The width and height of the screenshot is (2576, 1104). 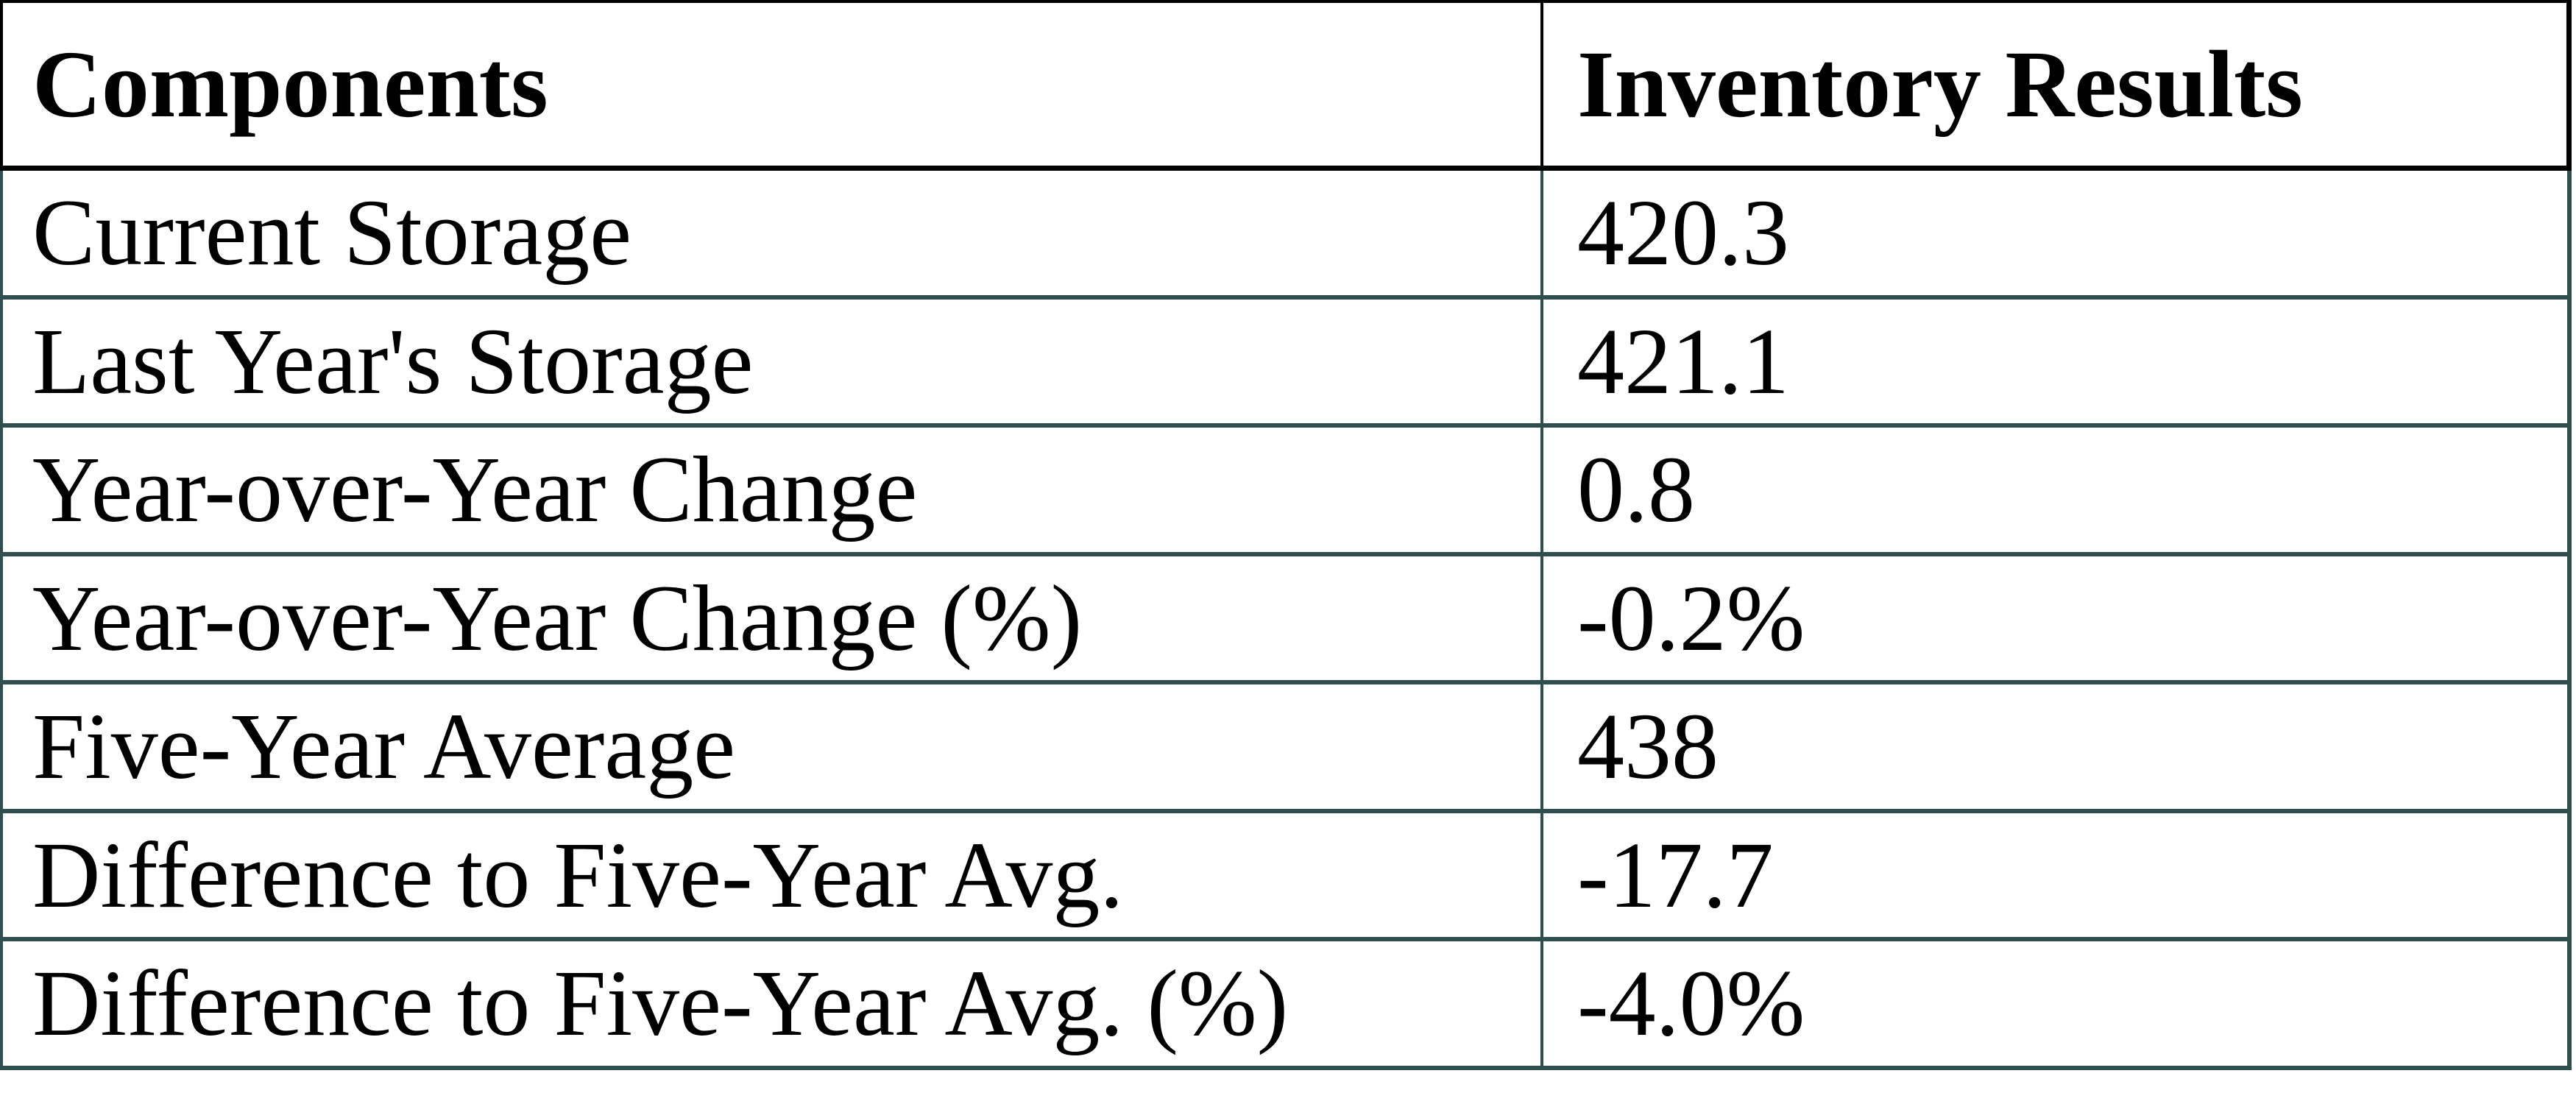 I want to click on row-value-yoy-change: 0.8, so click(x=1636, y=490).